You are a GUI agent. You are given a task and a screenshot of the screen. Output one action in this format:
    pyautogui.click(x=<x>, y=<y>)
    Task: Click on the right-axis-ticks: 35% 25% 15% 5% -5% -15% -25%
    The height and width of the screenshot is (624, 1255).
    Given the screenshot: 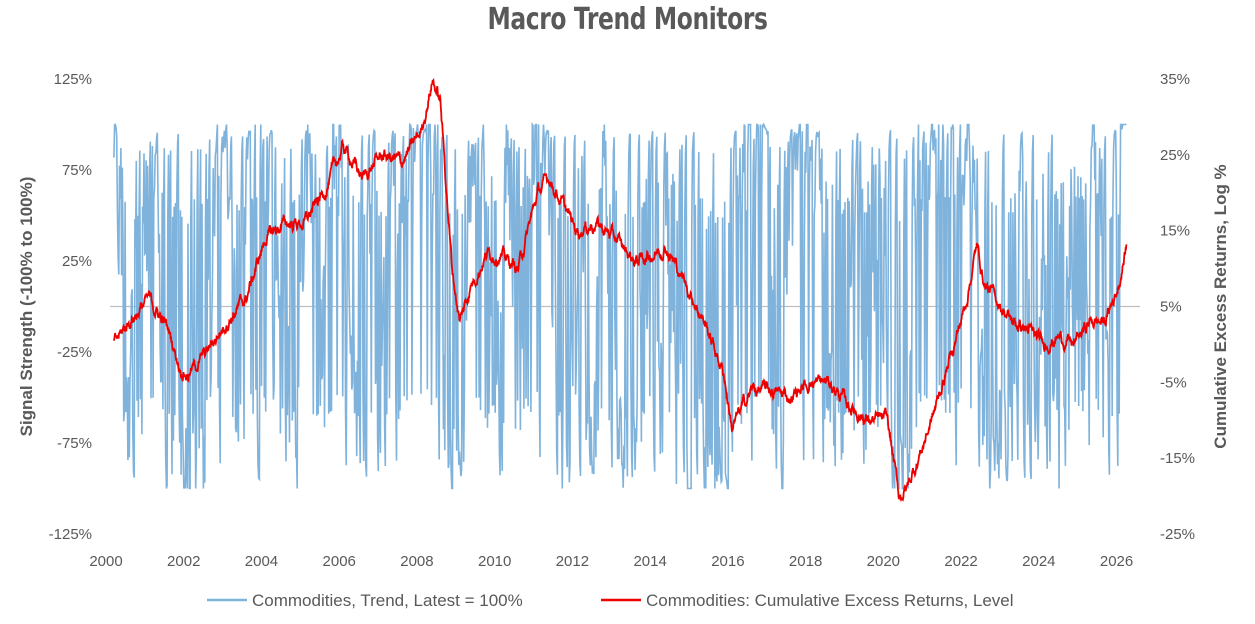 What is the action you would take?
    pyautogui.click(x=1177, y=307)
    